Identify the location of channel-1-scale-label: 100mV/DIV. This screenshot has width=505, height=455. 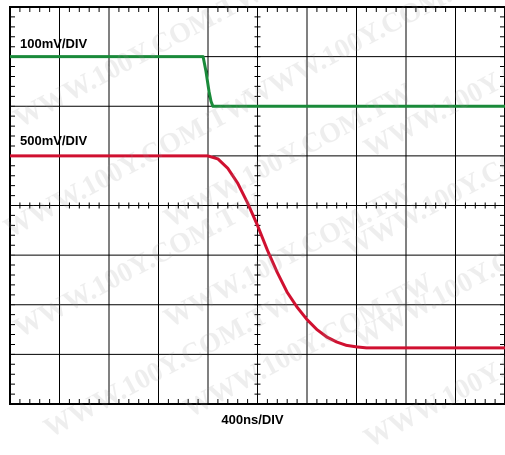
(54, 43).